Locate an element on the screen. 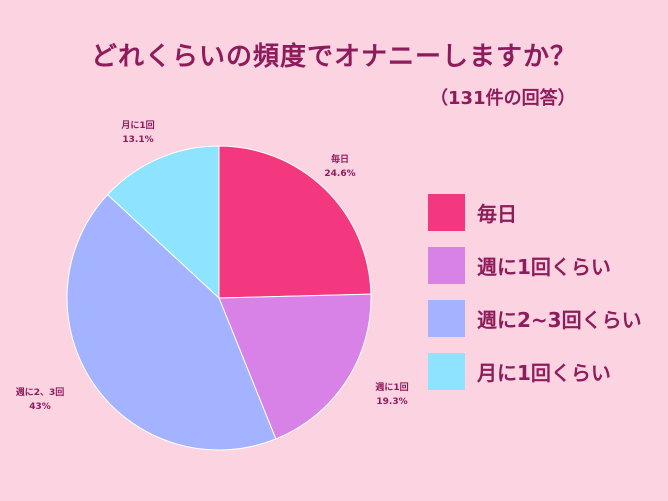  legend-item-daily: 毎日 is located at coordinates (535, 212).